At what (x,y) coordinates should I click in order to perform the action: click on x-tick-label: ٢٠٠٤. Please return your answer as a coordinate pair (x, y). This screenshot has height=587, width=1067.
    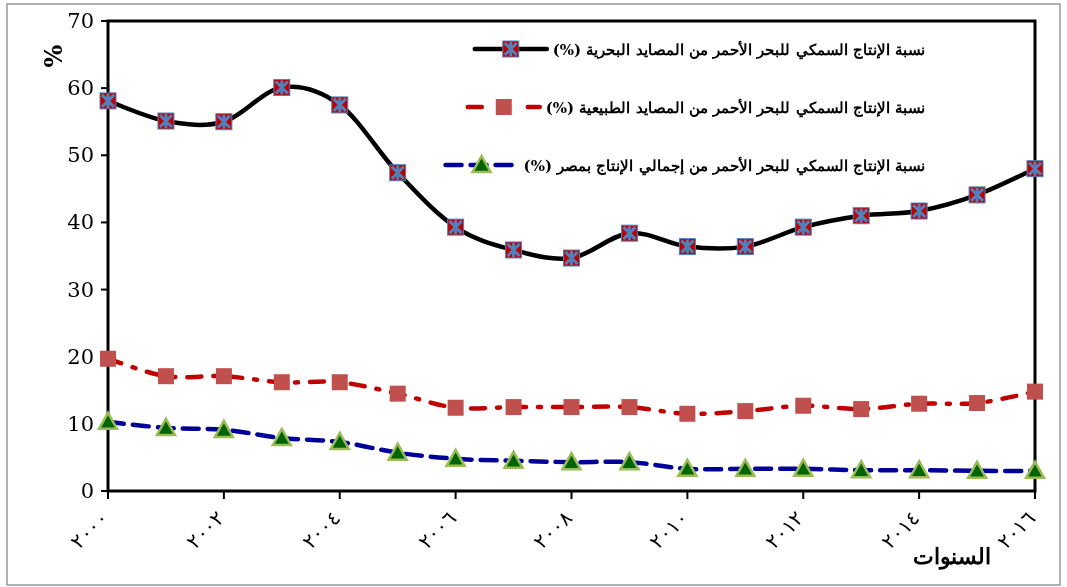
    Looking at the image, I should click on (321, 529).